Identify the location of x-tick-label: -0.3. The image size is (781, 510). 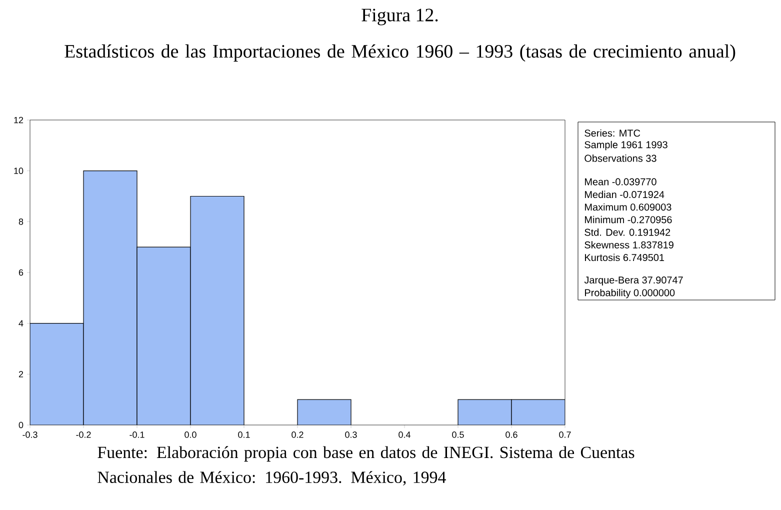
(30, 435).